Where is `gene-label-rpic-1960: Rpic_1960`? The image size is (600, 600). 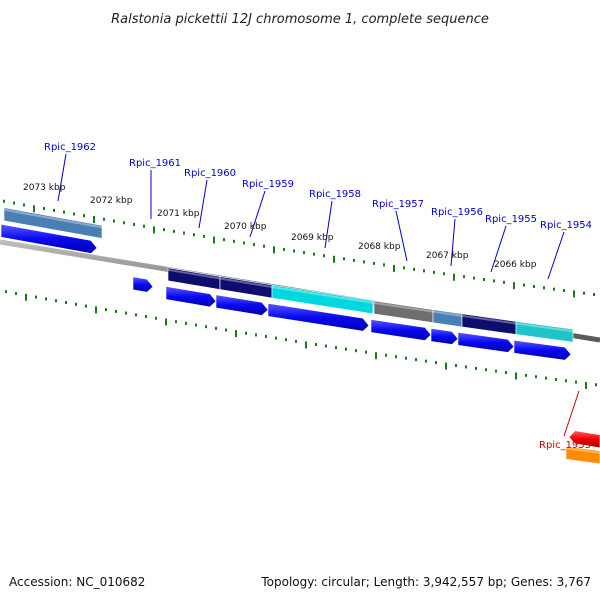
gene-label-rpic-1960: Rpic_1960 is located at coordinates (210, 173).